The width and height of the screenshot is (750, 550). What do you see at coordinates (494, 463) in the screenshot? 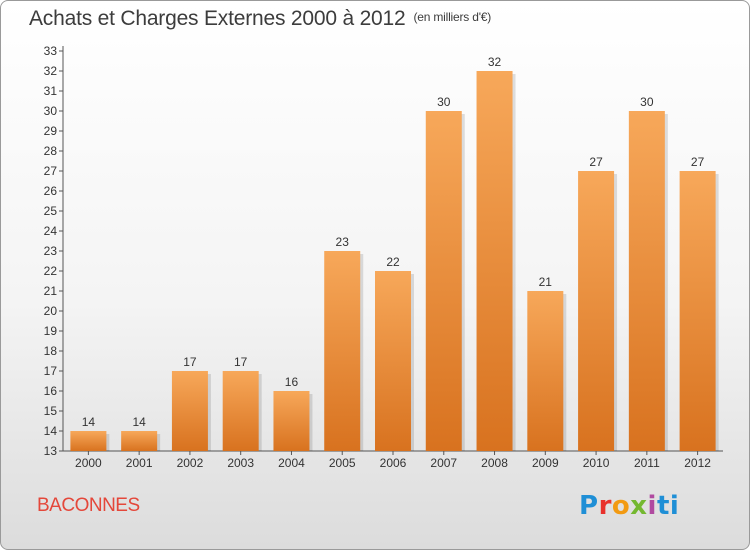
I see `x-tick-label: 2008` at bounding box center [494, 463].